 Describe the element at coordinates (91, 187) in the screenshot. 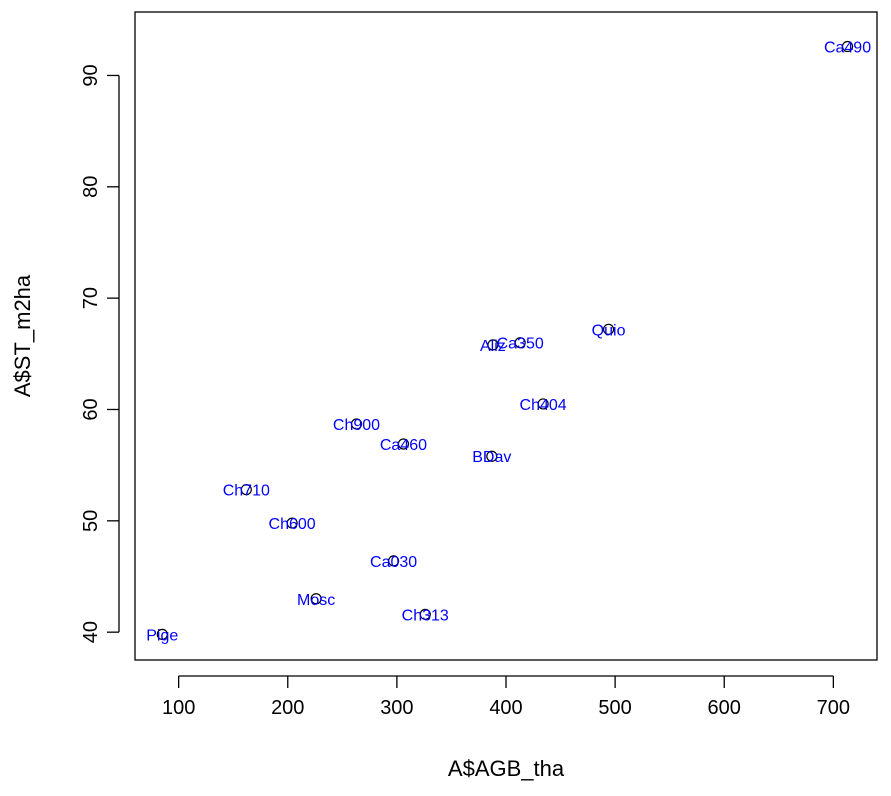

I see `y-tick-label: 80` at that location.